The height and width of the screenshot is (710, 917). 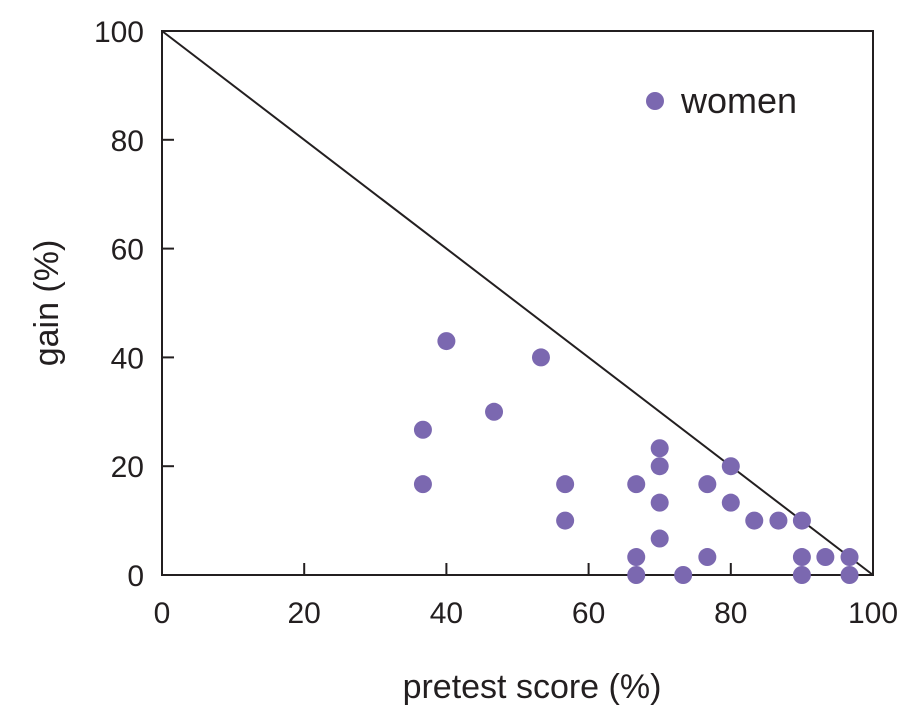 What do you see at coordinates (47, 303) in the screenshot?
I see `y-axis-label: gain (%)` at bounding box center [47, 303].